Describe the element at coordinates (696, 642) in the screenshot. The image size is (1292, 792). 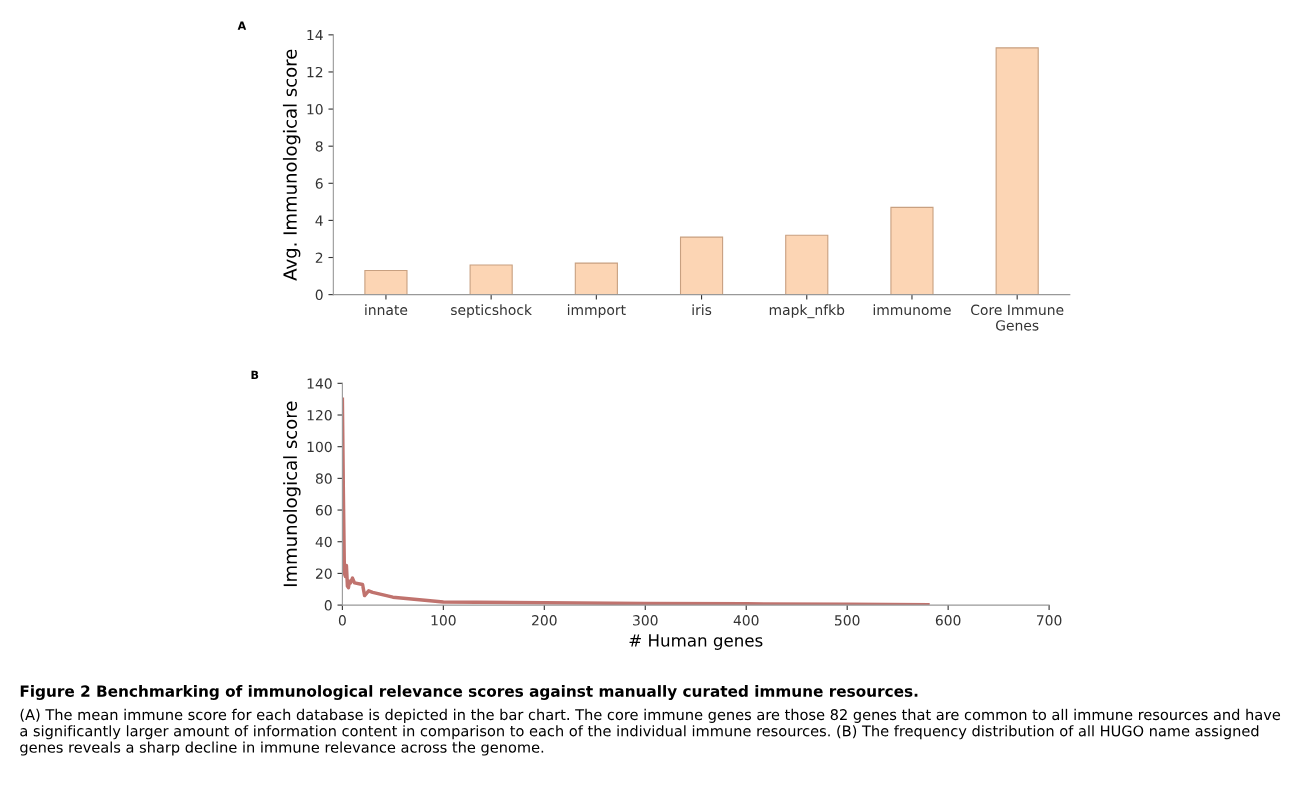
I see `x-axis-title: # Human genes` at that location.